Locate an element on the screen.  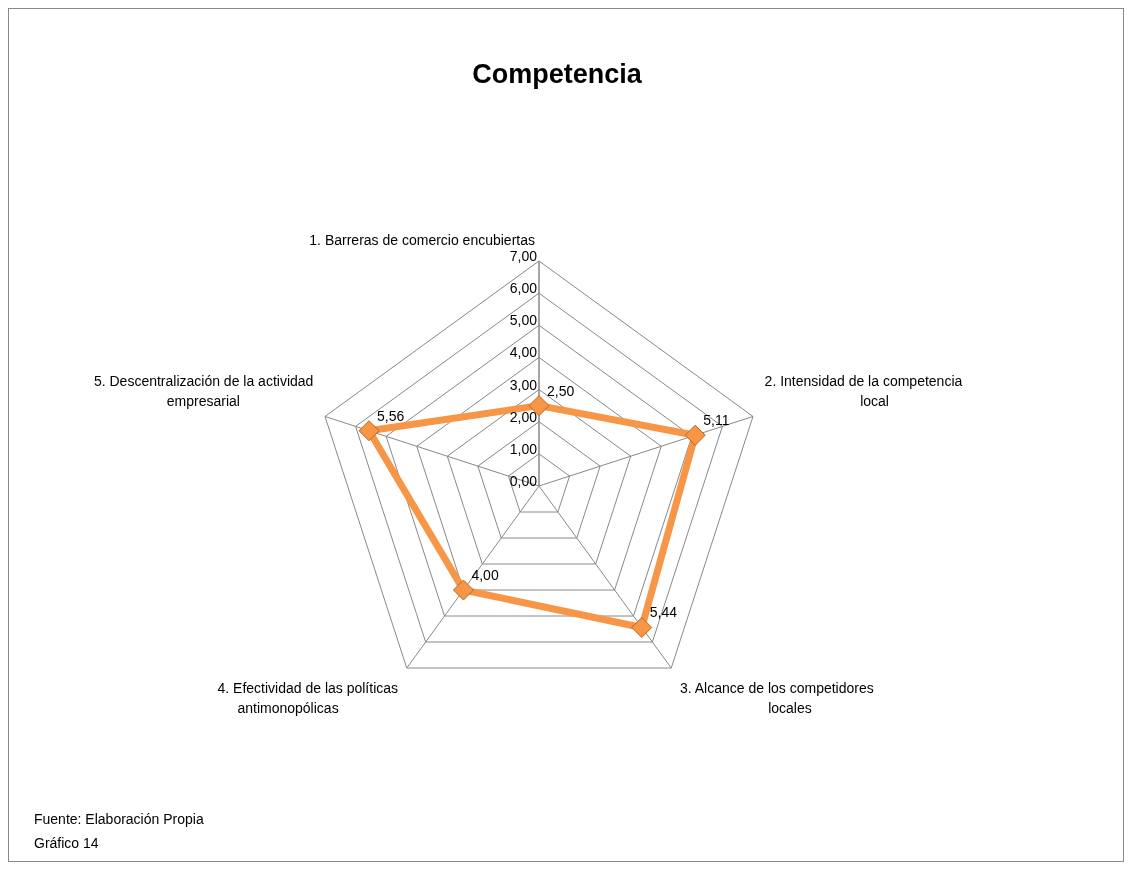
data-label: 2,50 is located at coordinates (561, 390).